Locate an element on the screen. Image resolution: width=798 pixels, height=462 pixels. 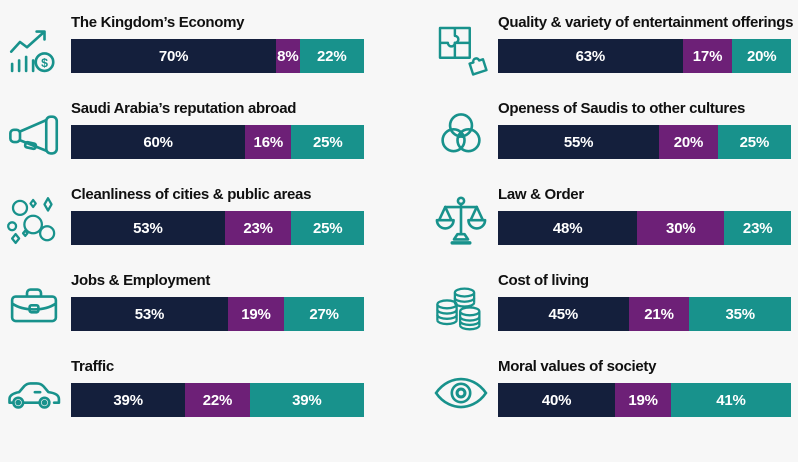
bar-segment-value: 30% is located at coordinates (681, 228).